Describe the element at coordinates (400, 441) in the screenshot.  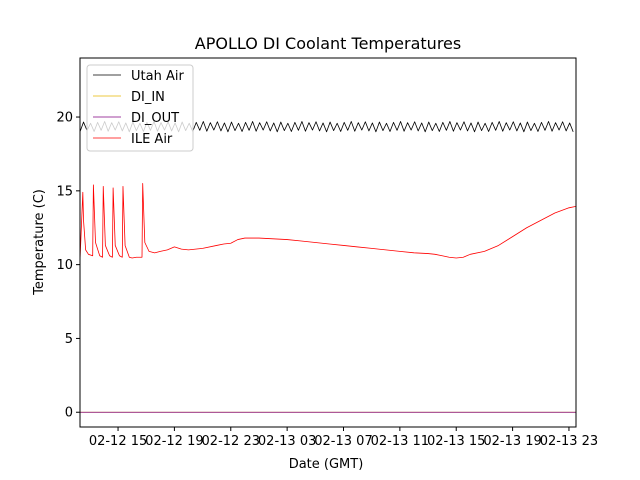
I see `x-tick-label: 02-13 11` at that location.